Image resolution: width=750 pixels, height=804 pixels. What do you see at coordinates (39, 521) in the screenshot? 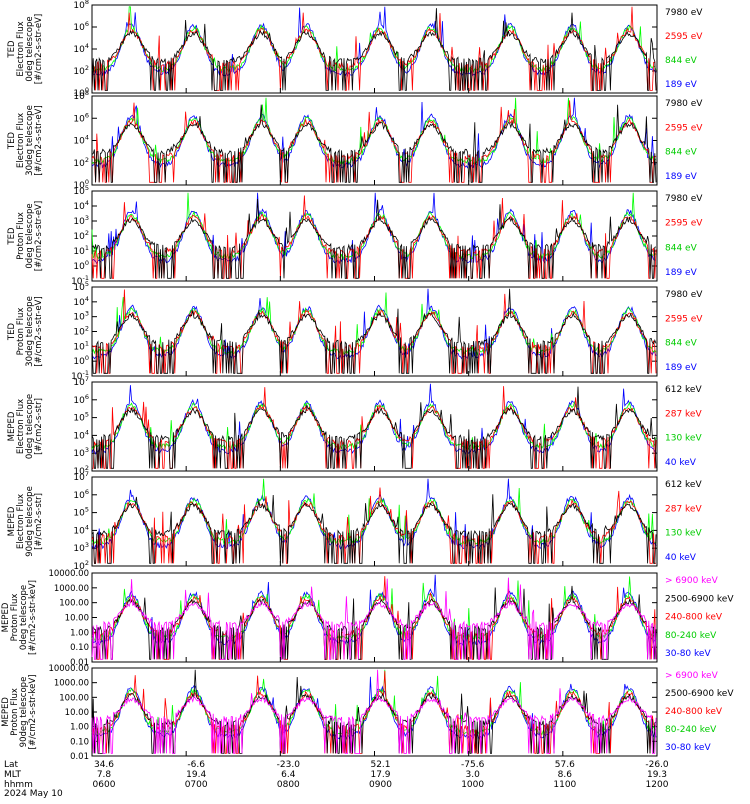
I see `y-axis-label-line: [#/cm2-s-str]` at bounding box center [39, 521].